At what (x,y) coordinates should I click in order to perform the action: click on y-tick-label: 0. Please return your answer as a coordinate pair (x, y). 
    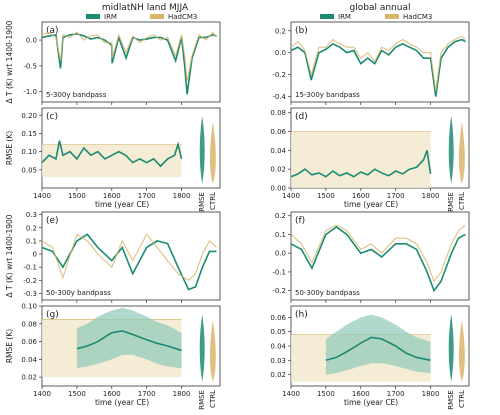
    Looking at the image, I should click on (35, 255).